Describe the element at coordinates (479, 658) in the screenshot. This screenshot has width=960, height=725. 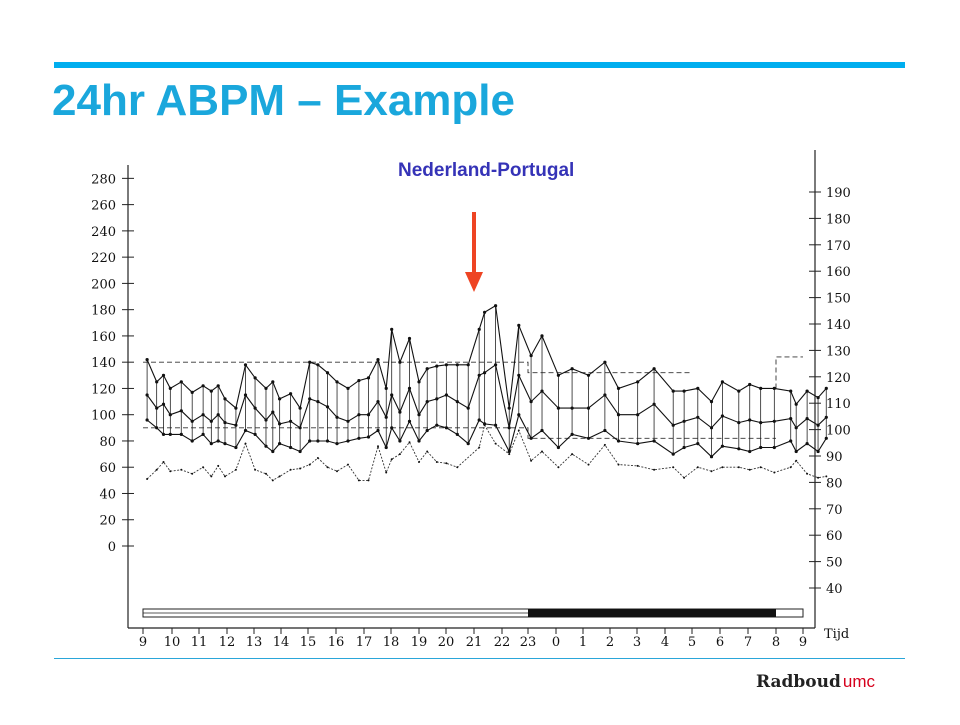
I see `footer-divider` at that location.